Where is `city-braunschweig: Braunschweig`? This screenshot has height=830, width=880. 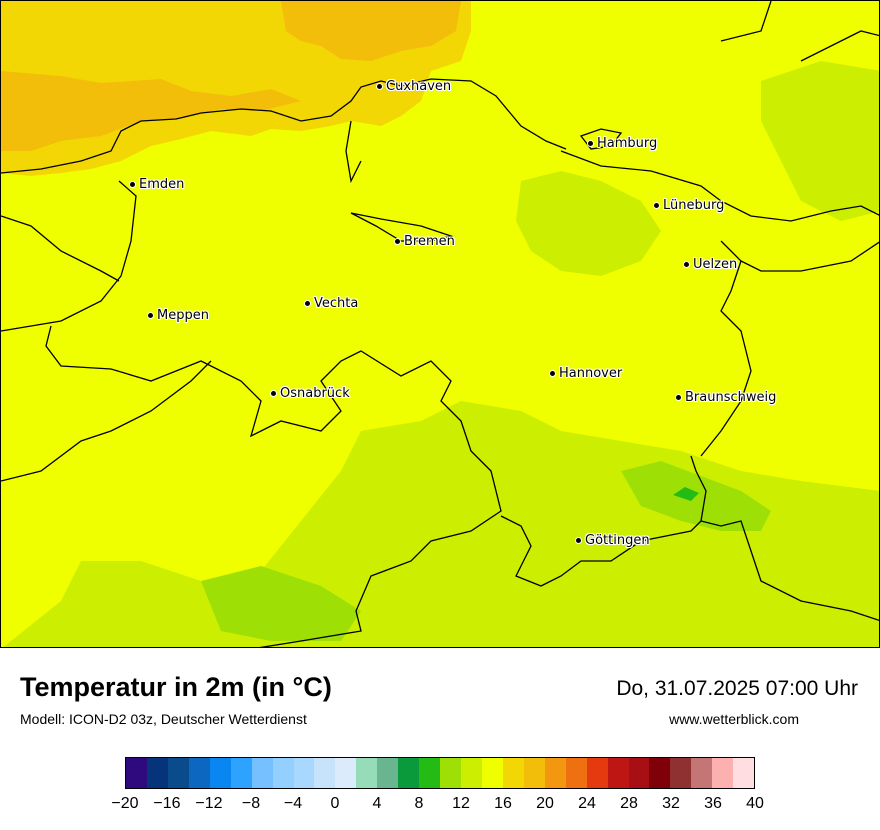
city-braunschweig: Braunschweig is located at coordinates (726, 397).